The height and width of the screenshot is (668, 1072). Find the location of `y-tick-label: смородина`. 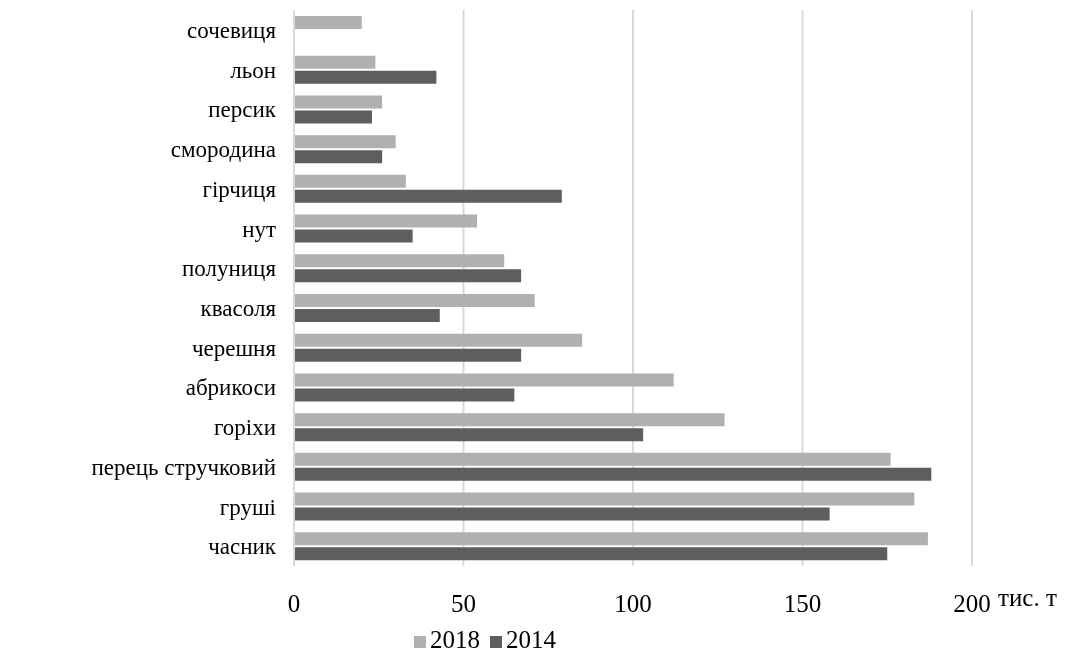

y-tick-label: смородина is located at coordinates (223, 150).